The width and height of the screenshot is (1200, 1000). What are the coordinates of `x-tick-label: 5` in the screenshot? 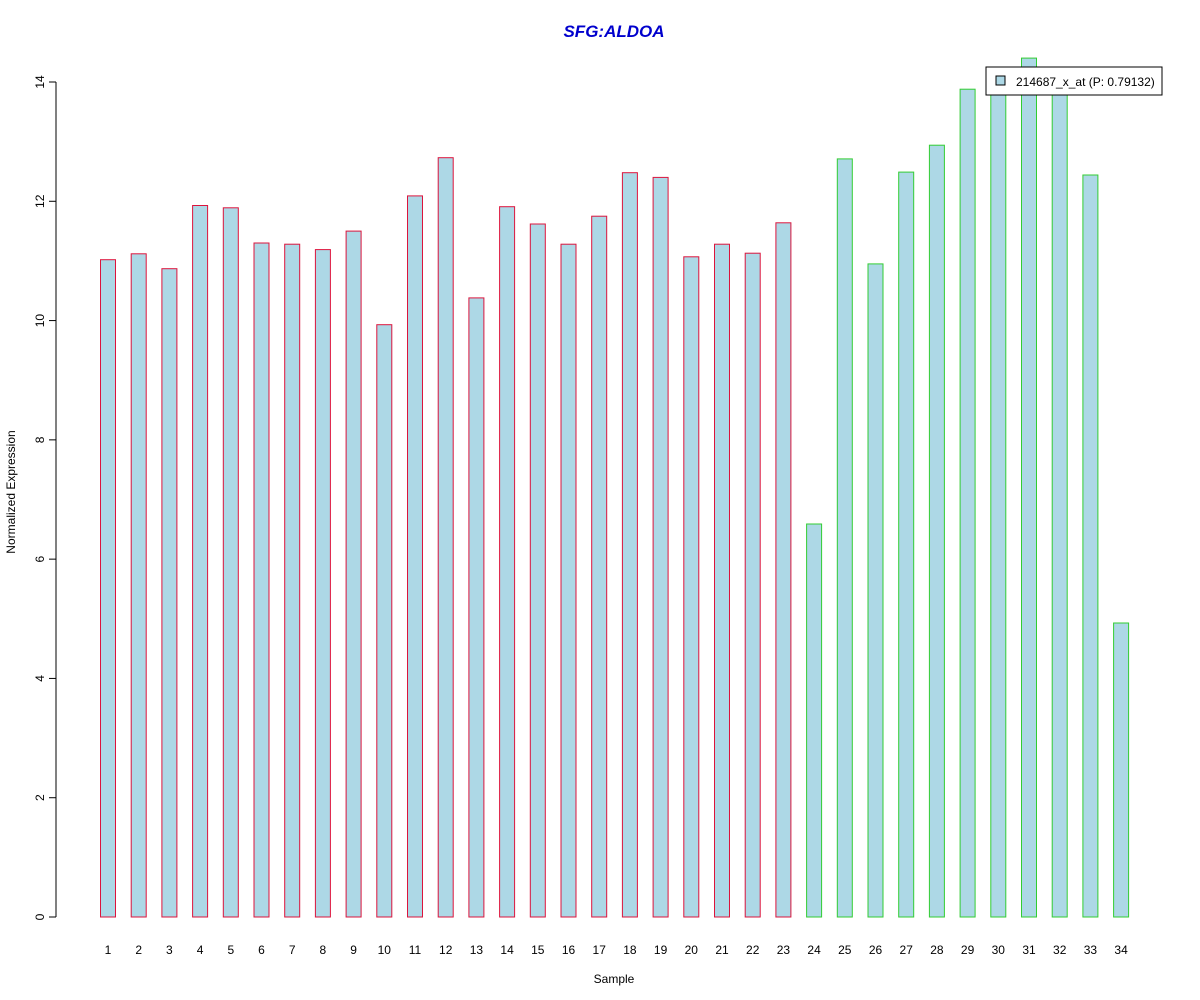 It's located at (230, 950).